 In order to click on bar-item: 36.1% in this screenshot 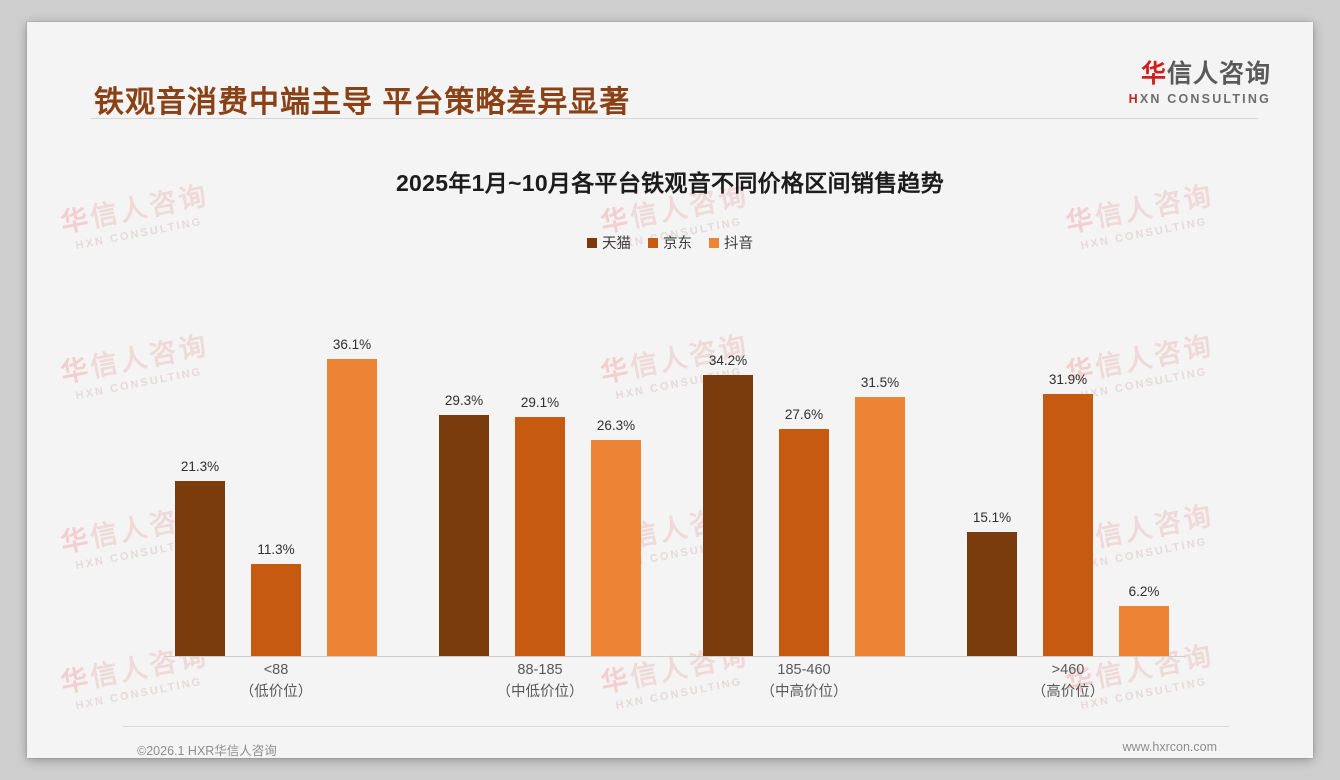, I will do `click(352, 464)`.